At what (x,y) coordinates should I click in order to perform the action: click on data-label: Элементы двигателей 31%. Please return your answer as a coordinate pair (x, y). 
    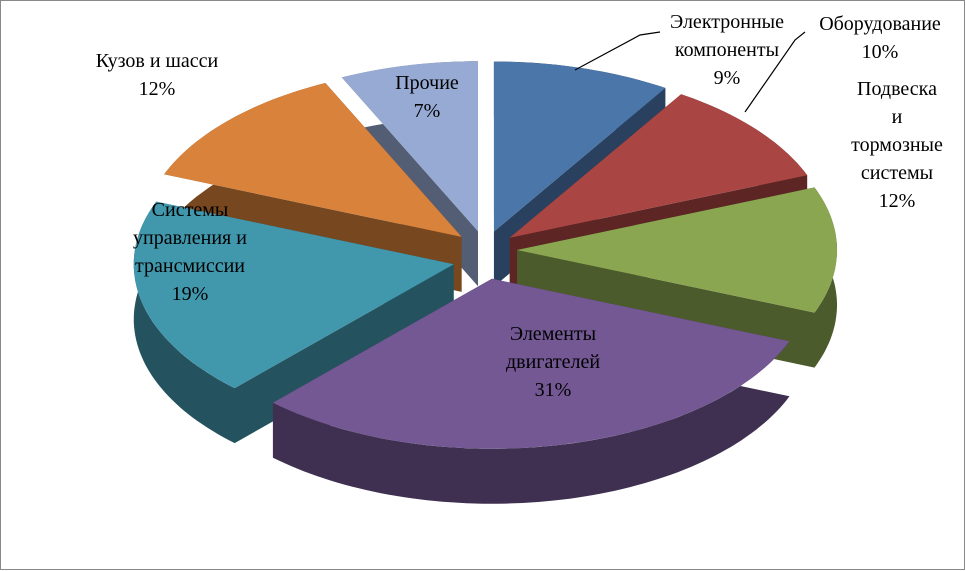
    Looking at the image, I should click on (553, 362).